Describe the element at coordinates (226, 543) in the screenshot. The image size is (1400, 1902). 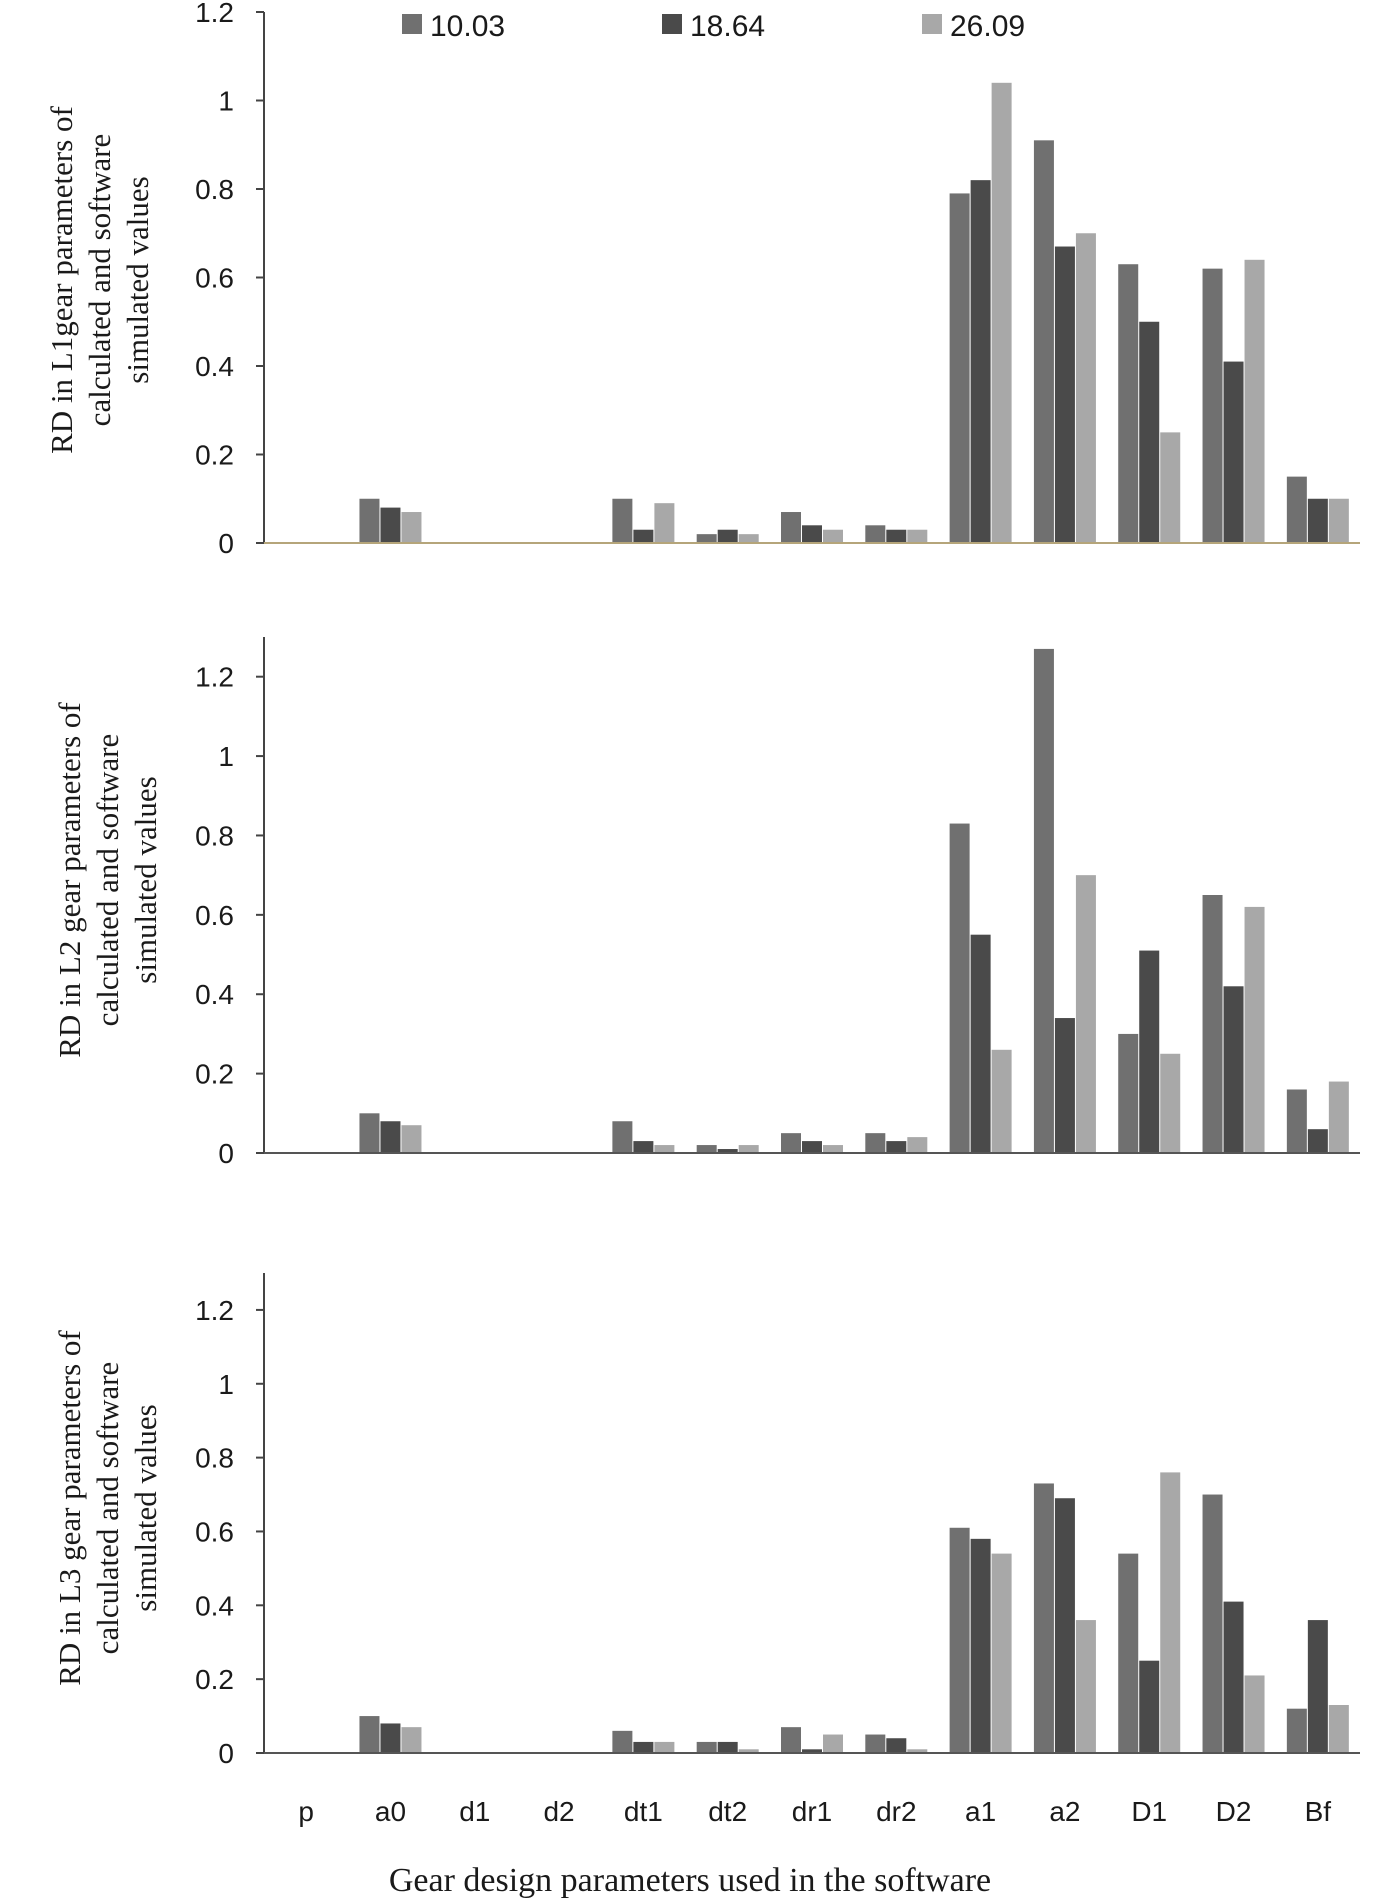
I see `y-tick-label: 0` at that location.